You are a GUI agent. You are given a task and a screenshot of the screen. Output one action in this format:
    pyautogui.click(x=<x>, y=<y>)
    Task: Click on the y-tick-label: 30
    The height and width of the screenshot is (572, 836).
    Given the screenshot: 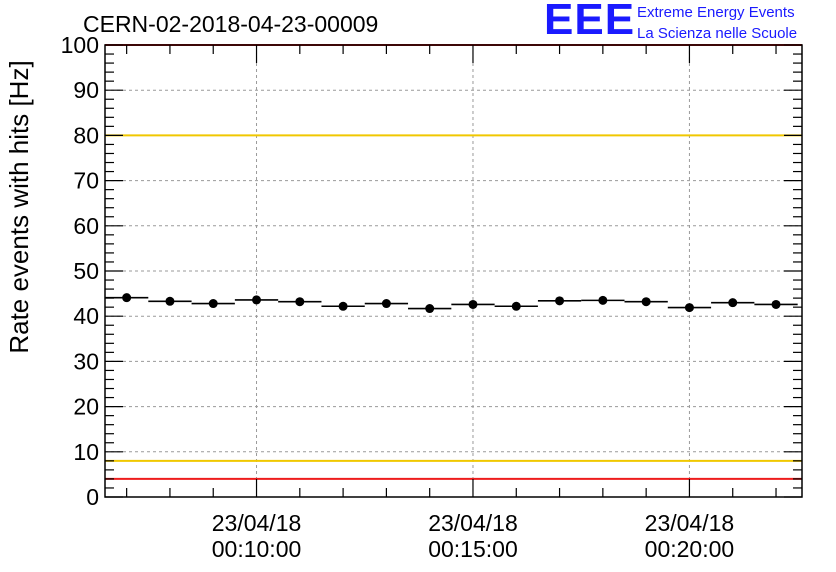 What is the action you would take?
    pyautogui.click(x=86, y=361)
    